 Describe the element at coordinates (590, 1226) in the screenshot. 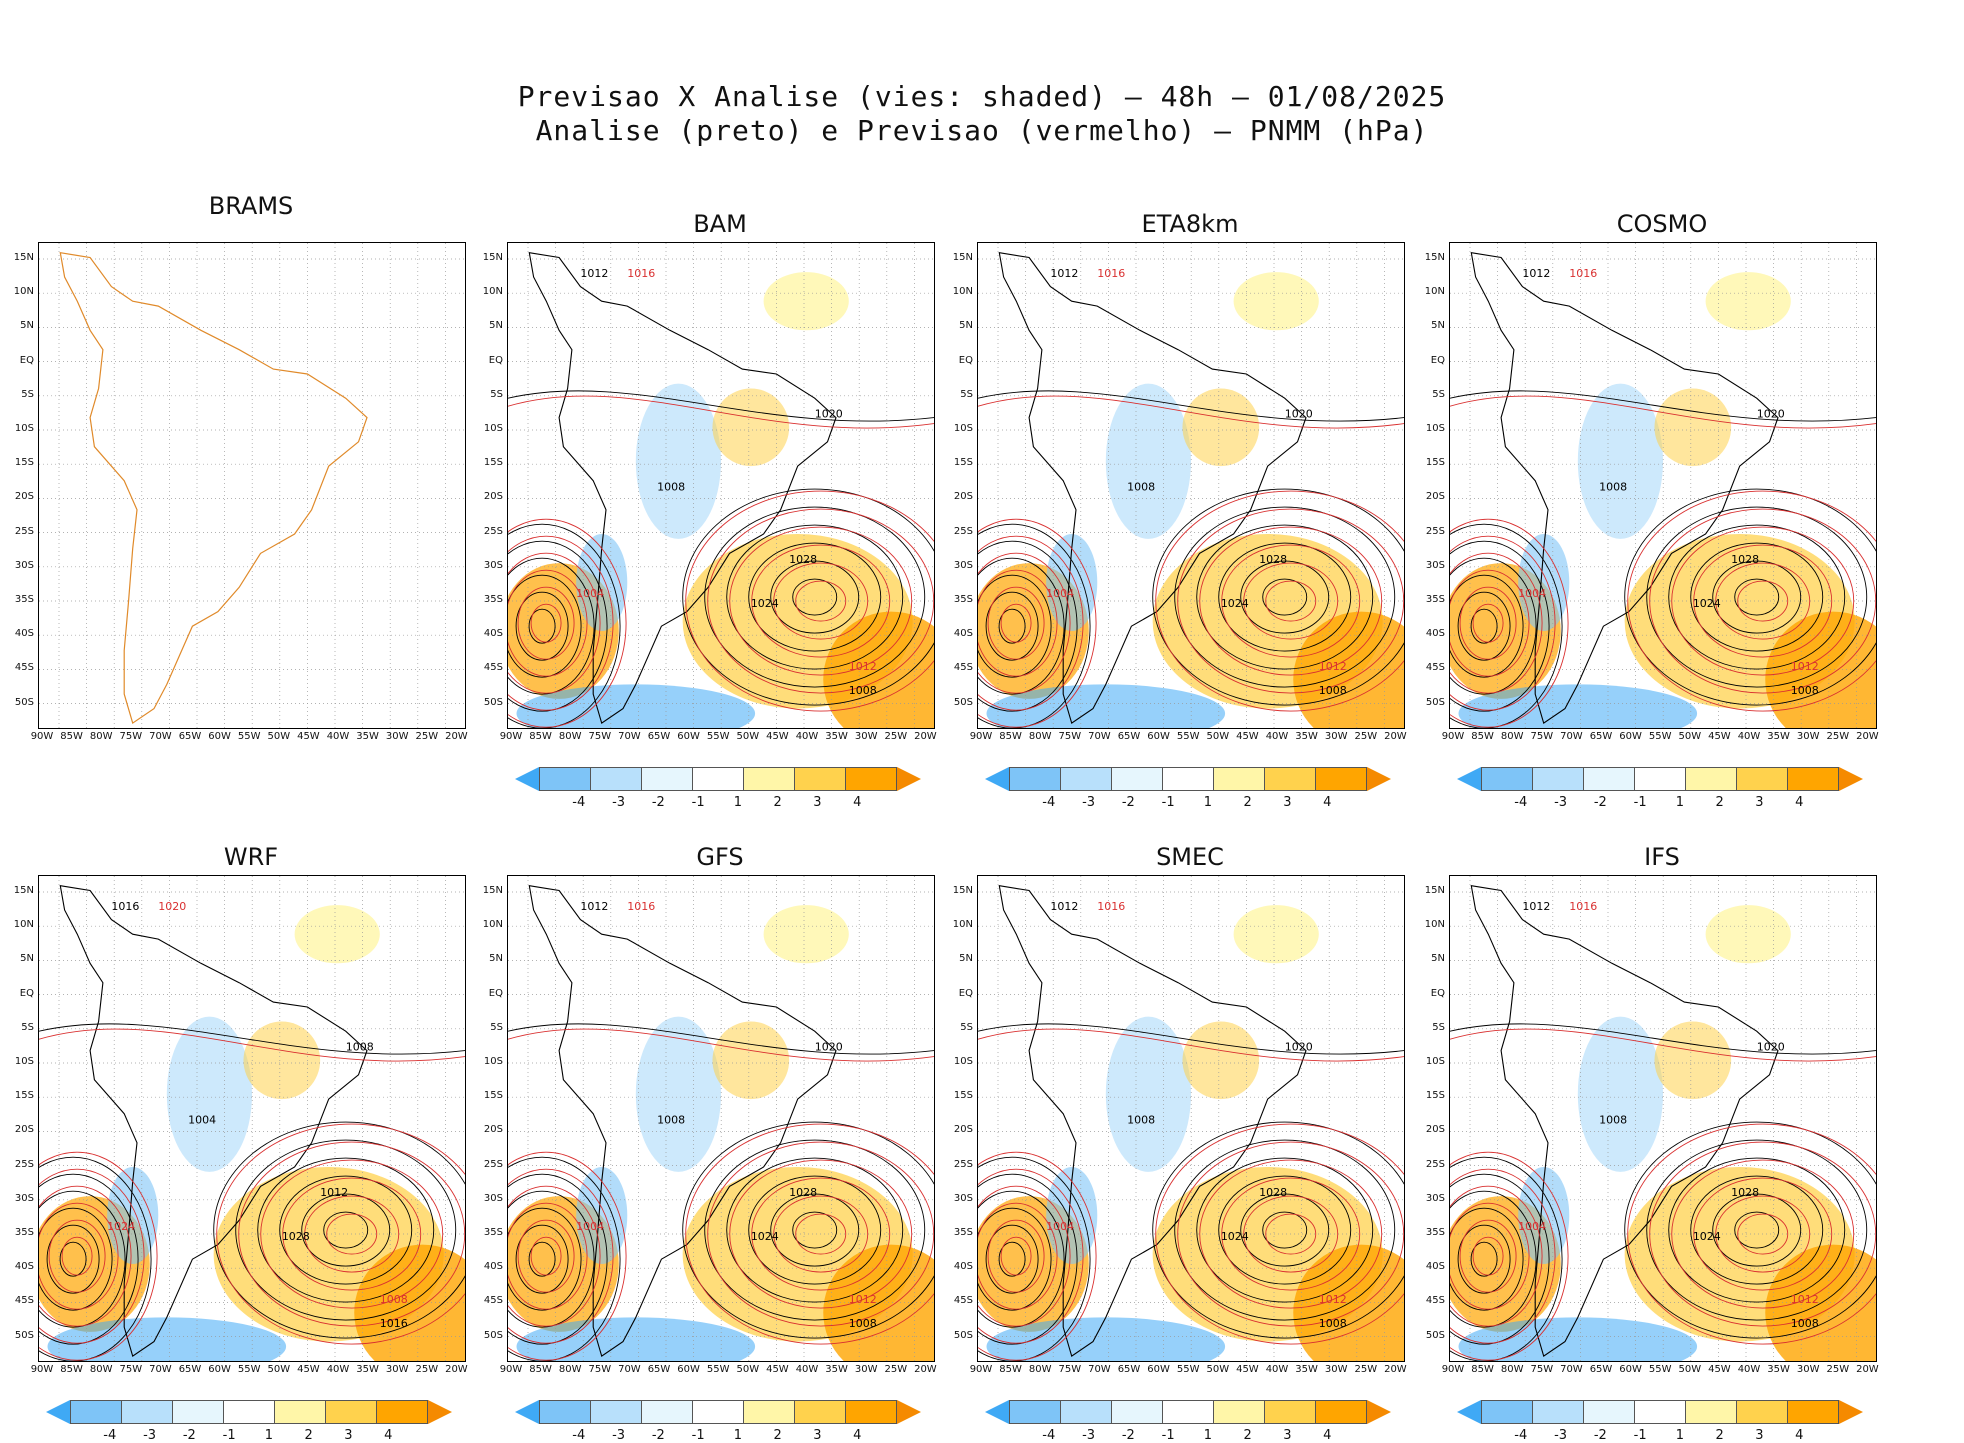

I see `isobar-label: 1004` at that location.